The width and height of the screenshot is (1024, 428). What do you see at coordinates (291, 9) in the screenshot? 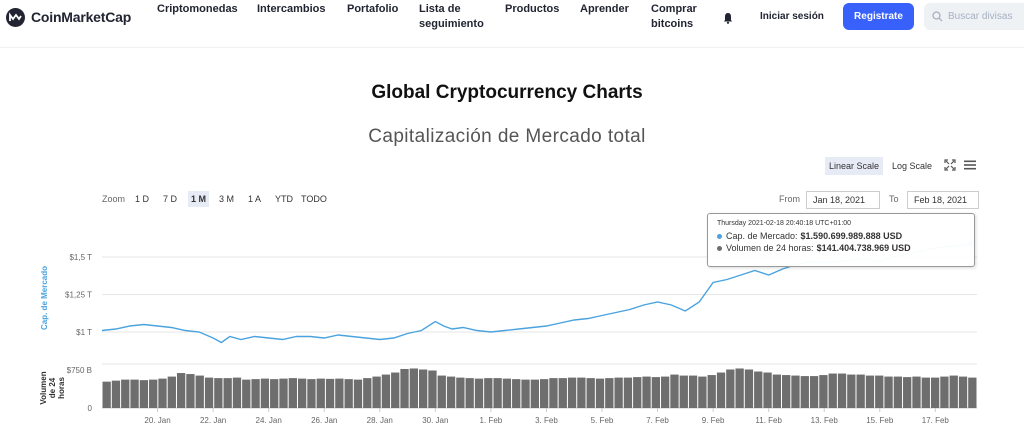
I see `nav-item-1: Intercambios` at bounding box center [291, 9].